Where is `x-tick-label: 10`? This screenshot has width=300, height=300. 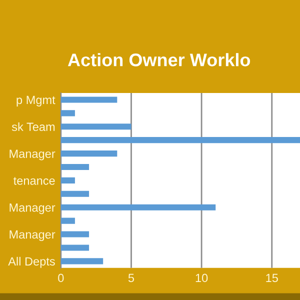
x-tick-label: 10 is located at coordinates (202, 278).